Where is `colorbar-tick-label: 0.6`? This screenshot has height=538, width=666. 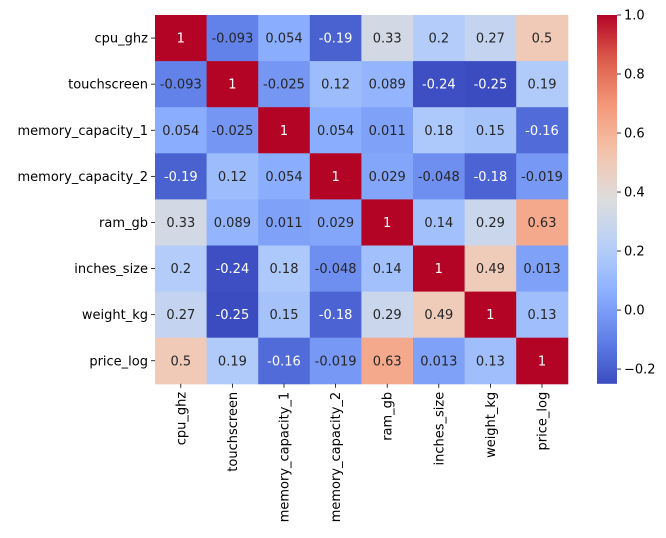 colorbar-tick-label: 0.6 is located at coordinates (634, 134).